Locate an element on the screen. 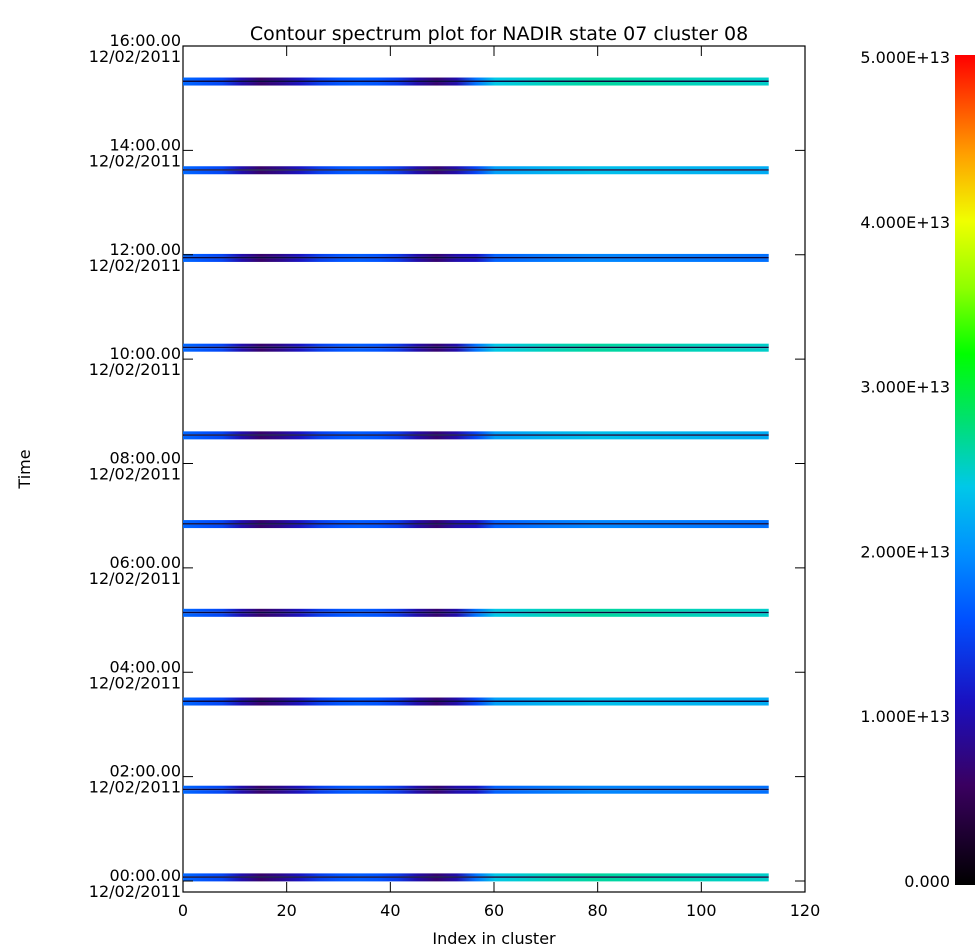 The height and width of the screenshot is (948, 975). y-tick-time-label: 06:00.00 is located at coordinates (145, 562).